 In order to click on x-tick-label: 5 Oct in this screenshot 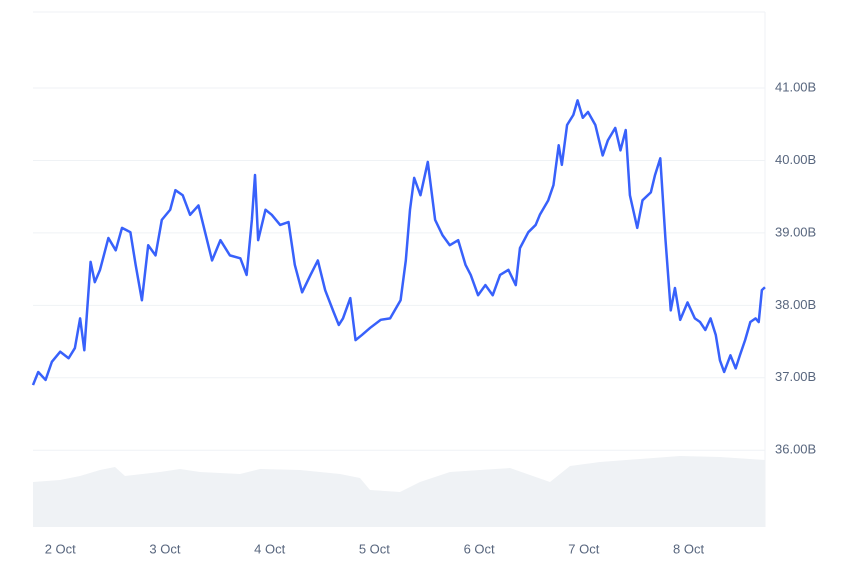, I will do `click(374, 548)`.